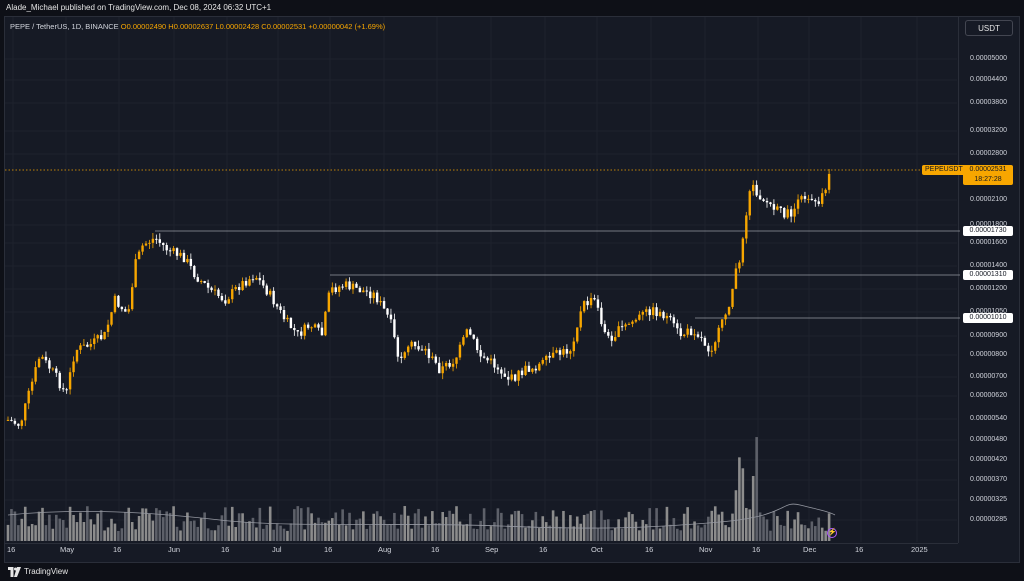 This screenshot has height=581, width=1024. I want to click on time-axis, so click(481, 553).